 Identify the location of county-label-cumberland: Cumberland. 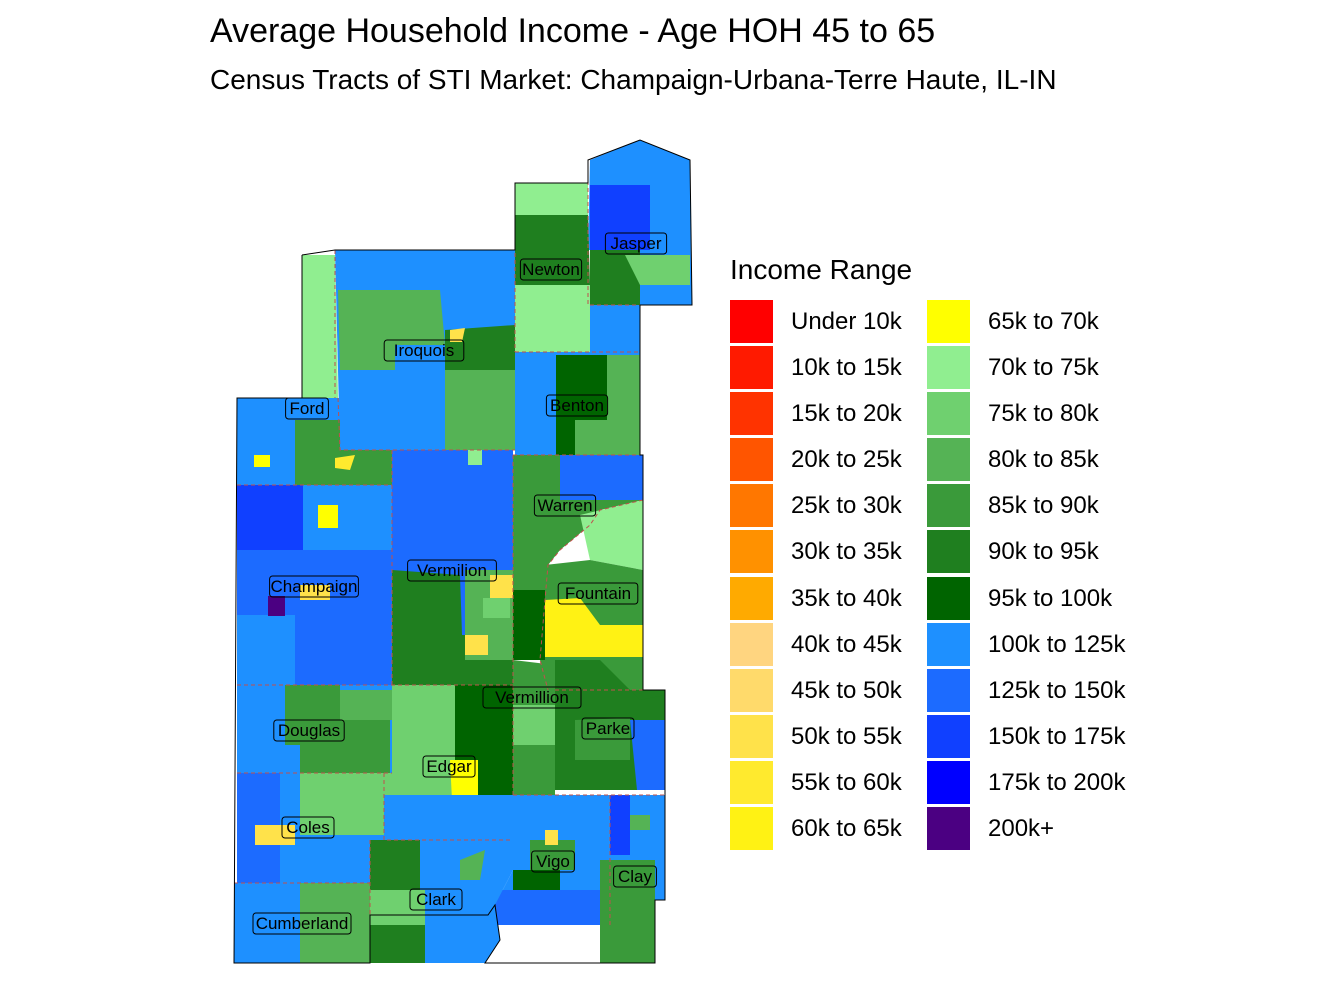
(302, 923).